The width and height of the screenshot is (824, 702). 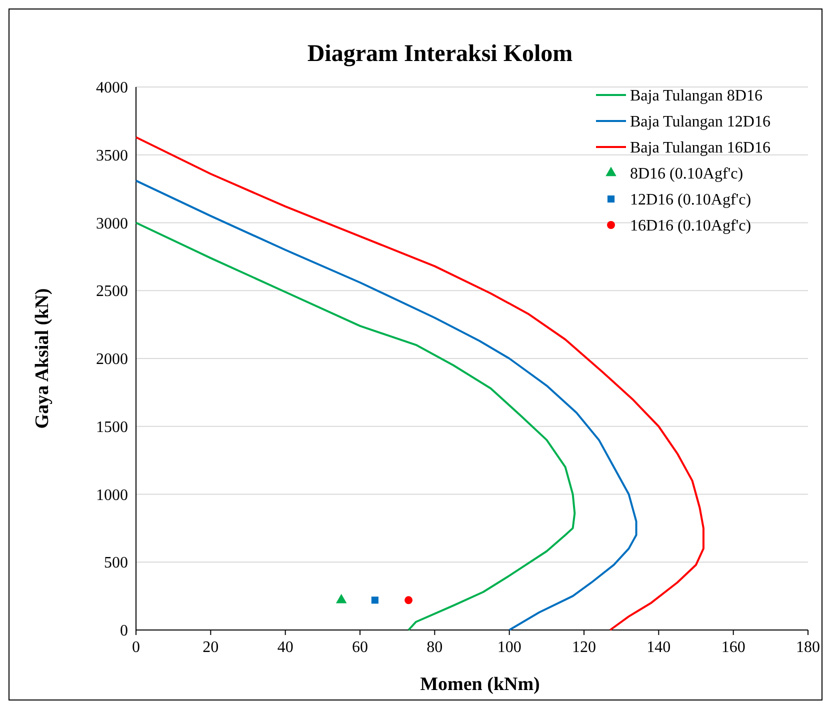 What do you see at coordinates (285, 647) in the screenshot?
I see `x-tick-label: 40` at bounding box center [285, 647].